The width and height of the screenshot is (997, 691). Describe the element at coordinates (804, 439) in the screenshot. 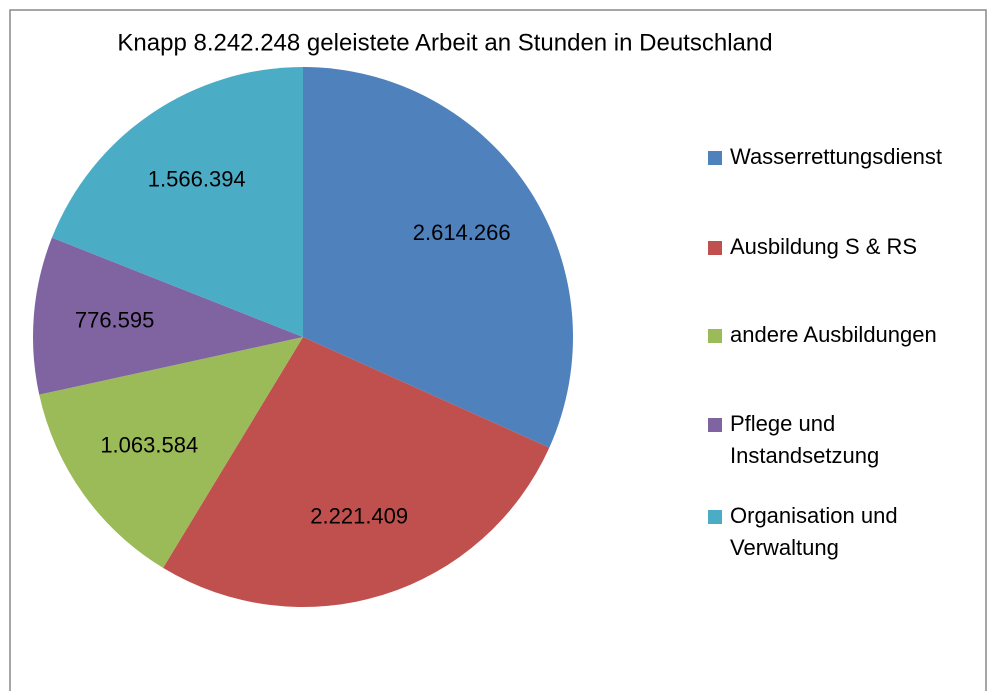

I see `legend-label: Pflege und Instandsetzung` at that location.